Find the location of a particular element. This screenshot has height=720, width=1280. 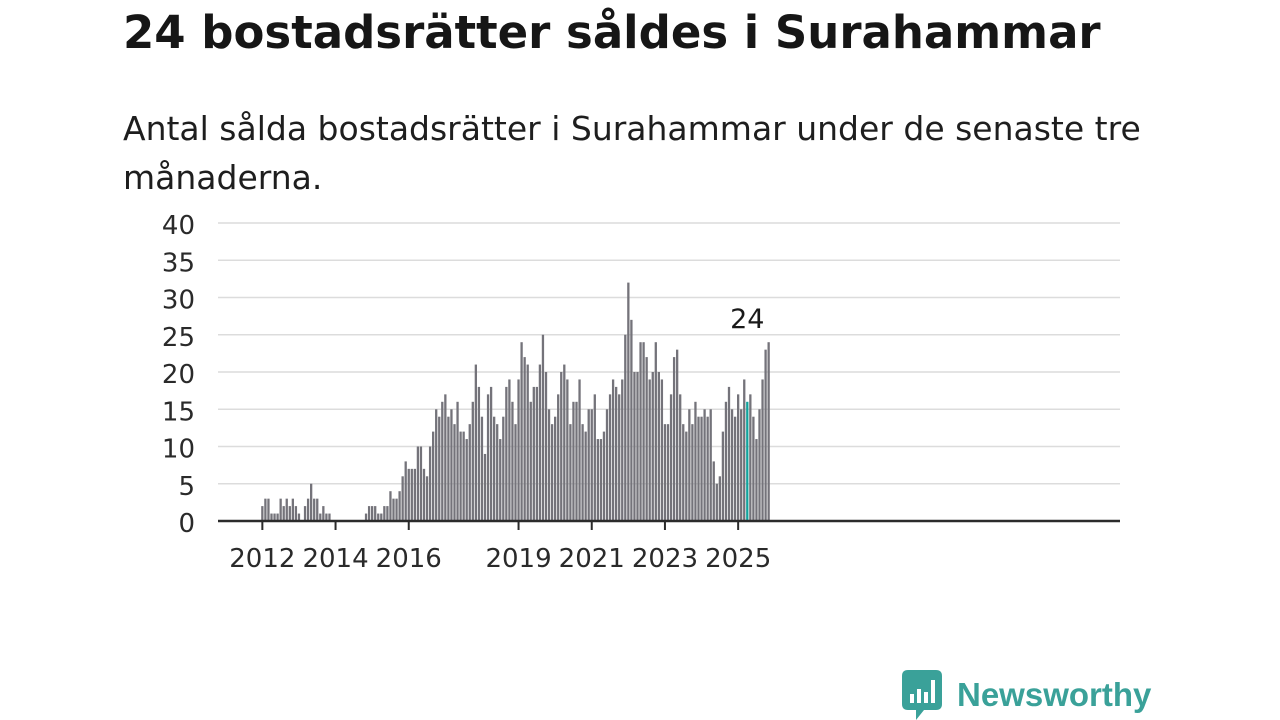

y-tick-label: 30 is located at coordinates (178, 301).